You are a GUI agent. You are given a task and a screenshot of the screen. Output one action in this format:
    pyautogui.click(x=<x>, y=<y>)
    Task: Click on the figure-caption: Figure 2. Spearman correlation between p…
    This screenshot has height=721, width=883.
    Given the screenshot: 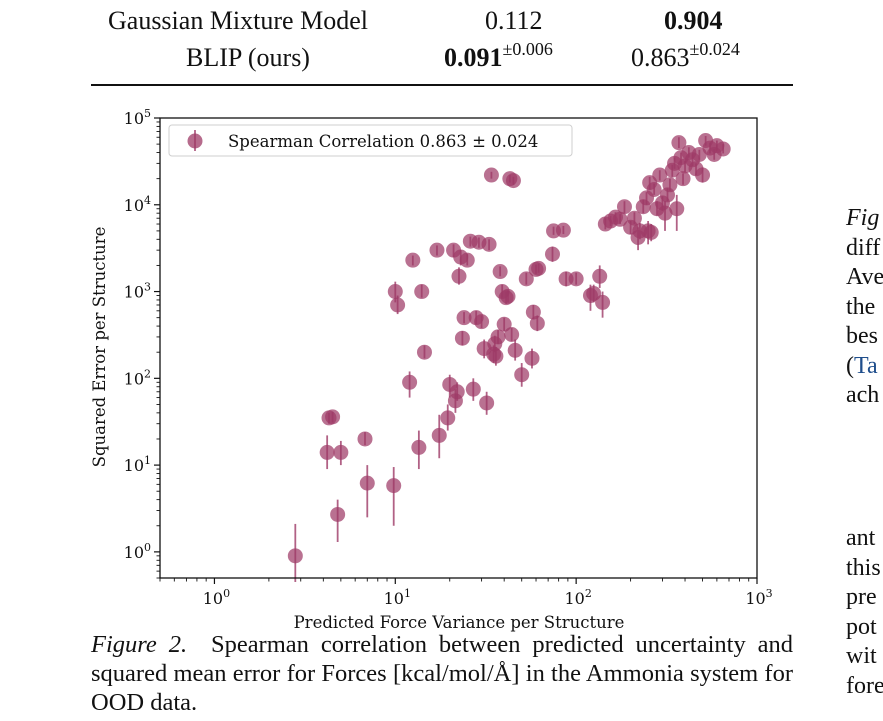 What is the action you would take?
    pyautogui.click(x=442, y=673)
    